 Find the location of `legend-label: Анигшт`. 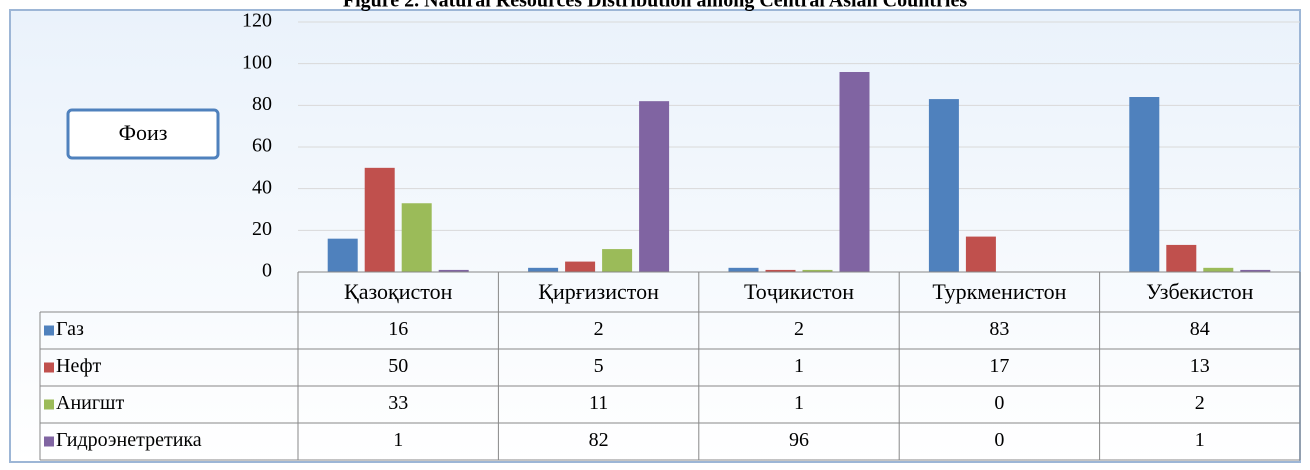

legend-label: Анигшт is located at coordinates (90, 403).